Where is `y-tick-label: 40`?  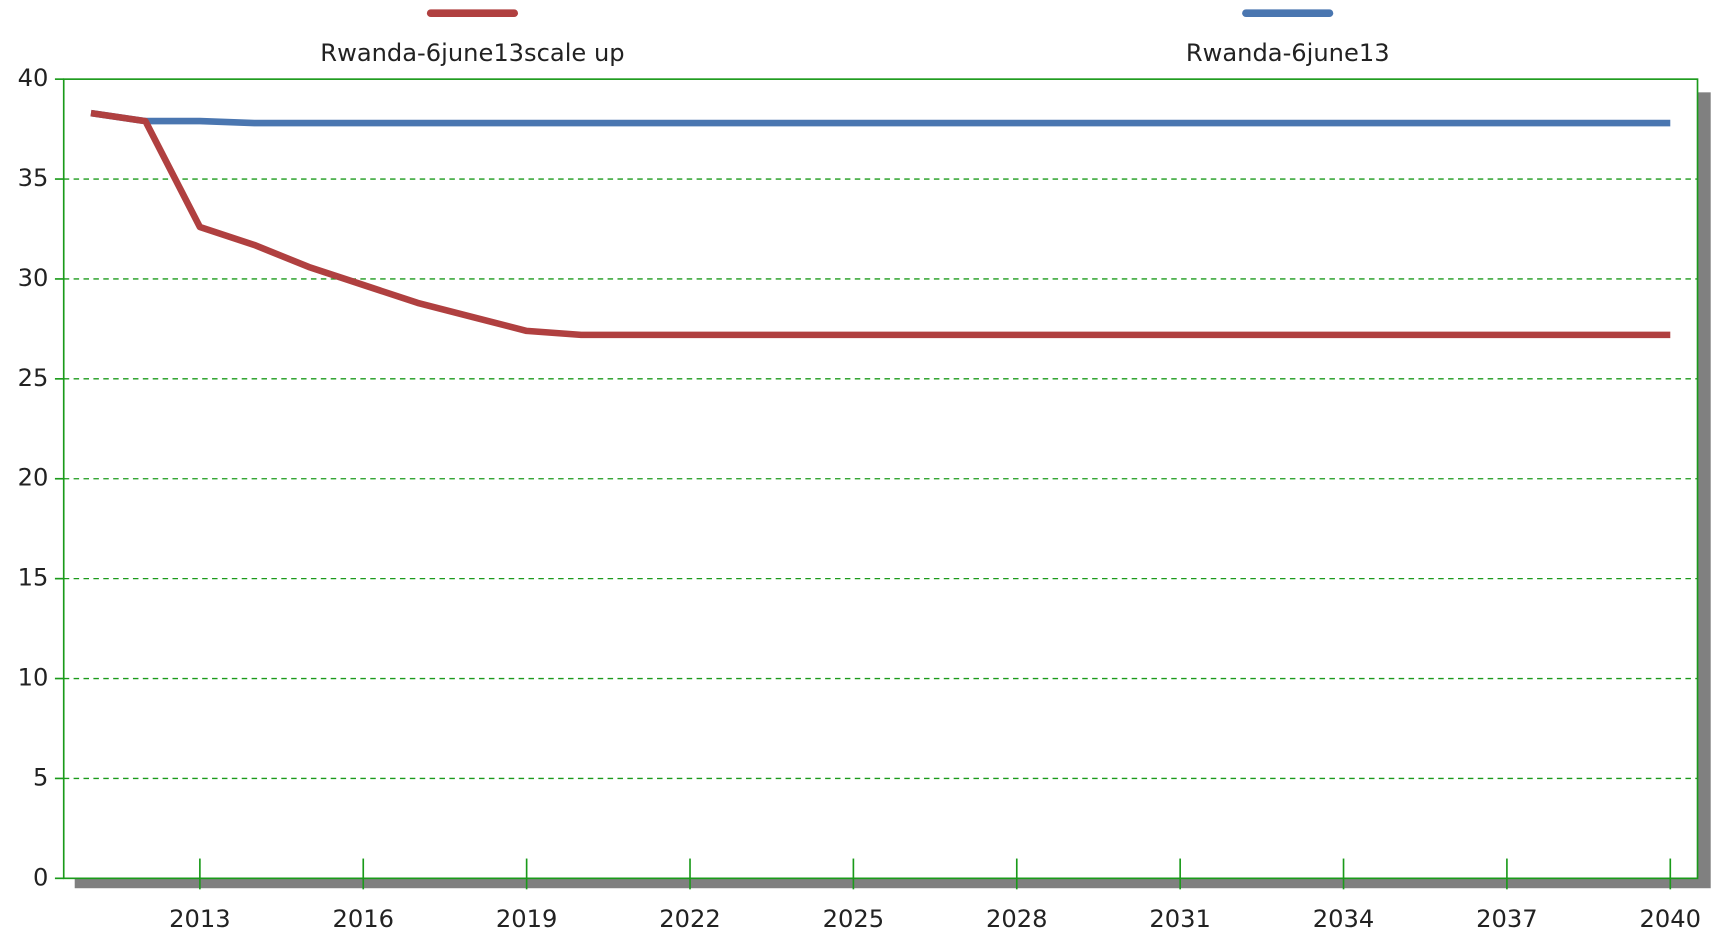
y-tick-label: 40 is located at coordinates (33, 78).